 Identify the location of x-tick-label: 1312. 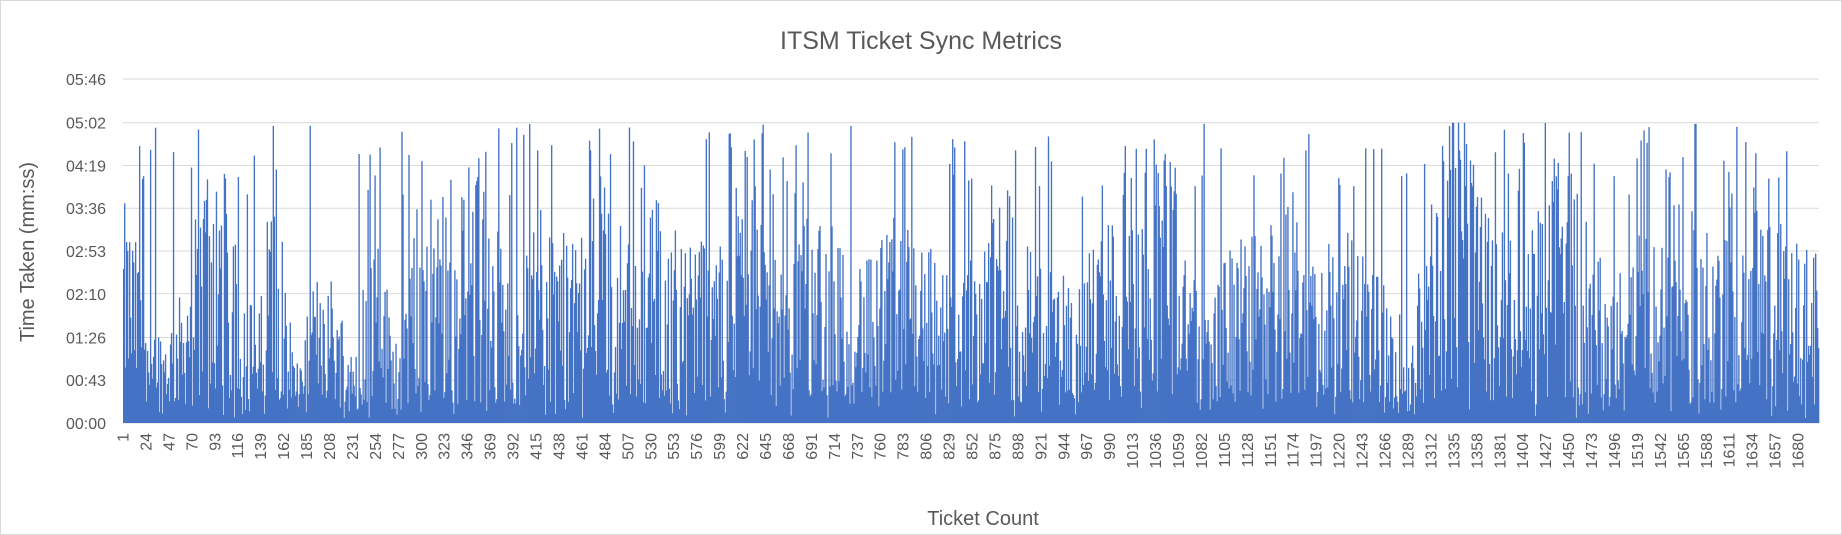
(1431, 451).